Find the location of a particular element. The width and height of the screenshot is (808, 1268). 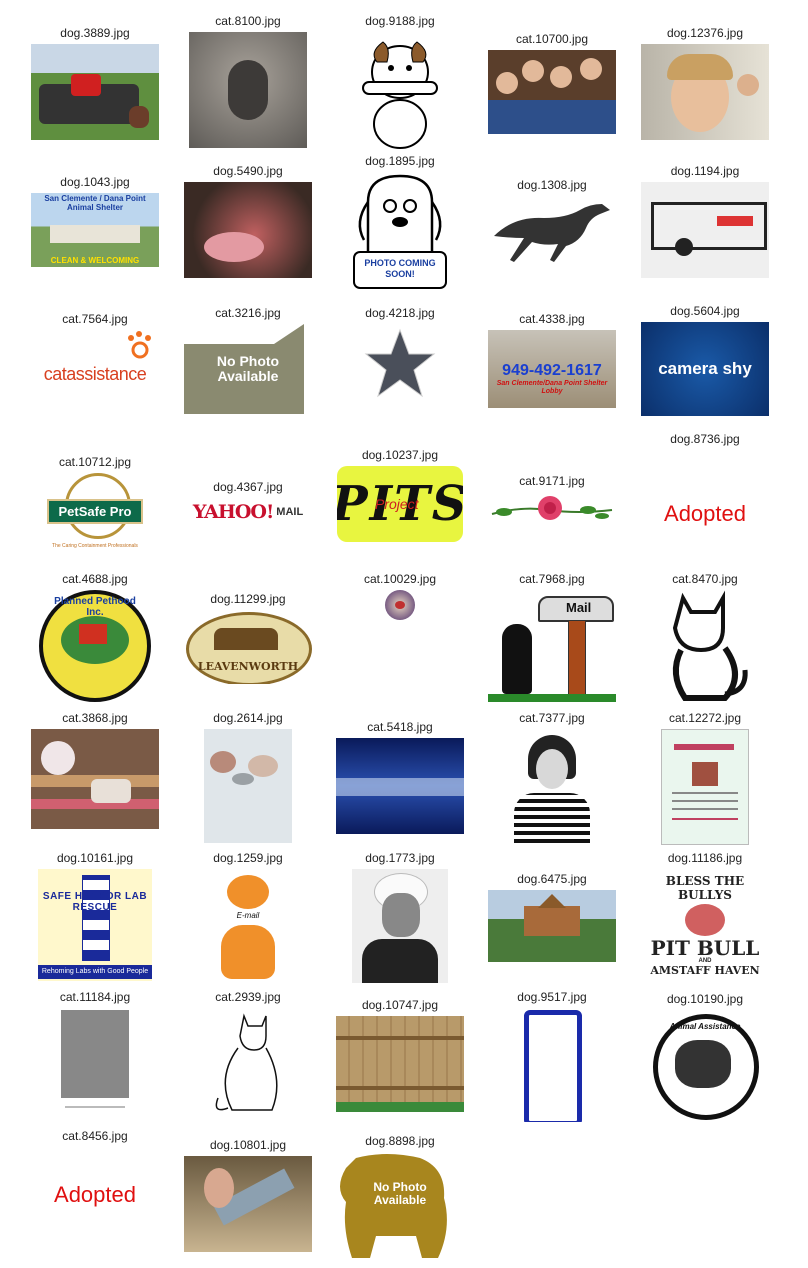

shelter-building-photo is located at coordinates (552, 926).